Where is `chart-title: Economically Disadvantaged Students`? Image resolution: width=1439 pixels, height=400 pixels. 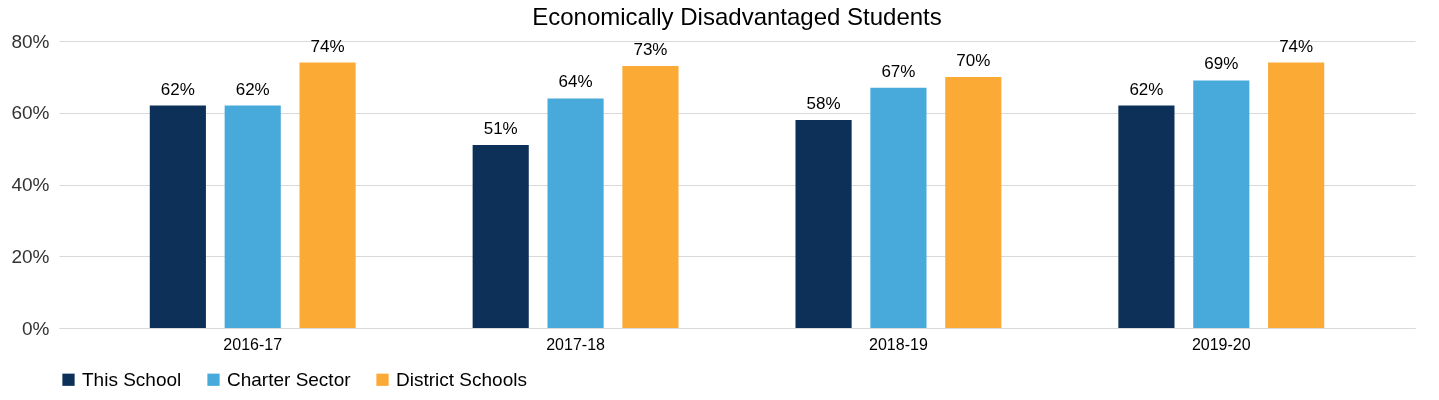 chart-title: Economically Disadvantaged Students is located at coordinates (737, 16).